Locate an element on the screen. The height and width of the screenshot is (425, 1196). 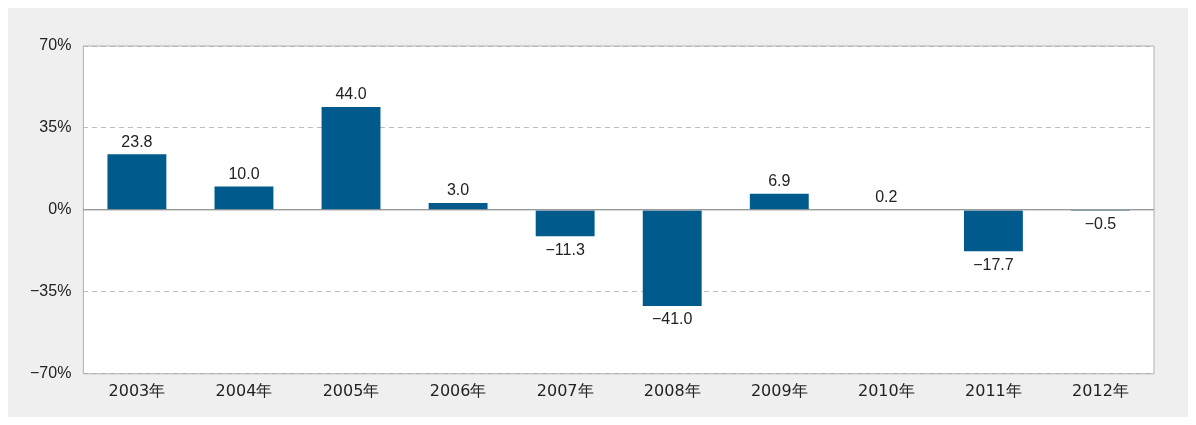
data-label: −0.5 is located at coordinates (1100, 224).